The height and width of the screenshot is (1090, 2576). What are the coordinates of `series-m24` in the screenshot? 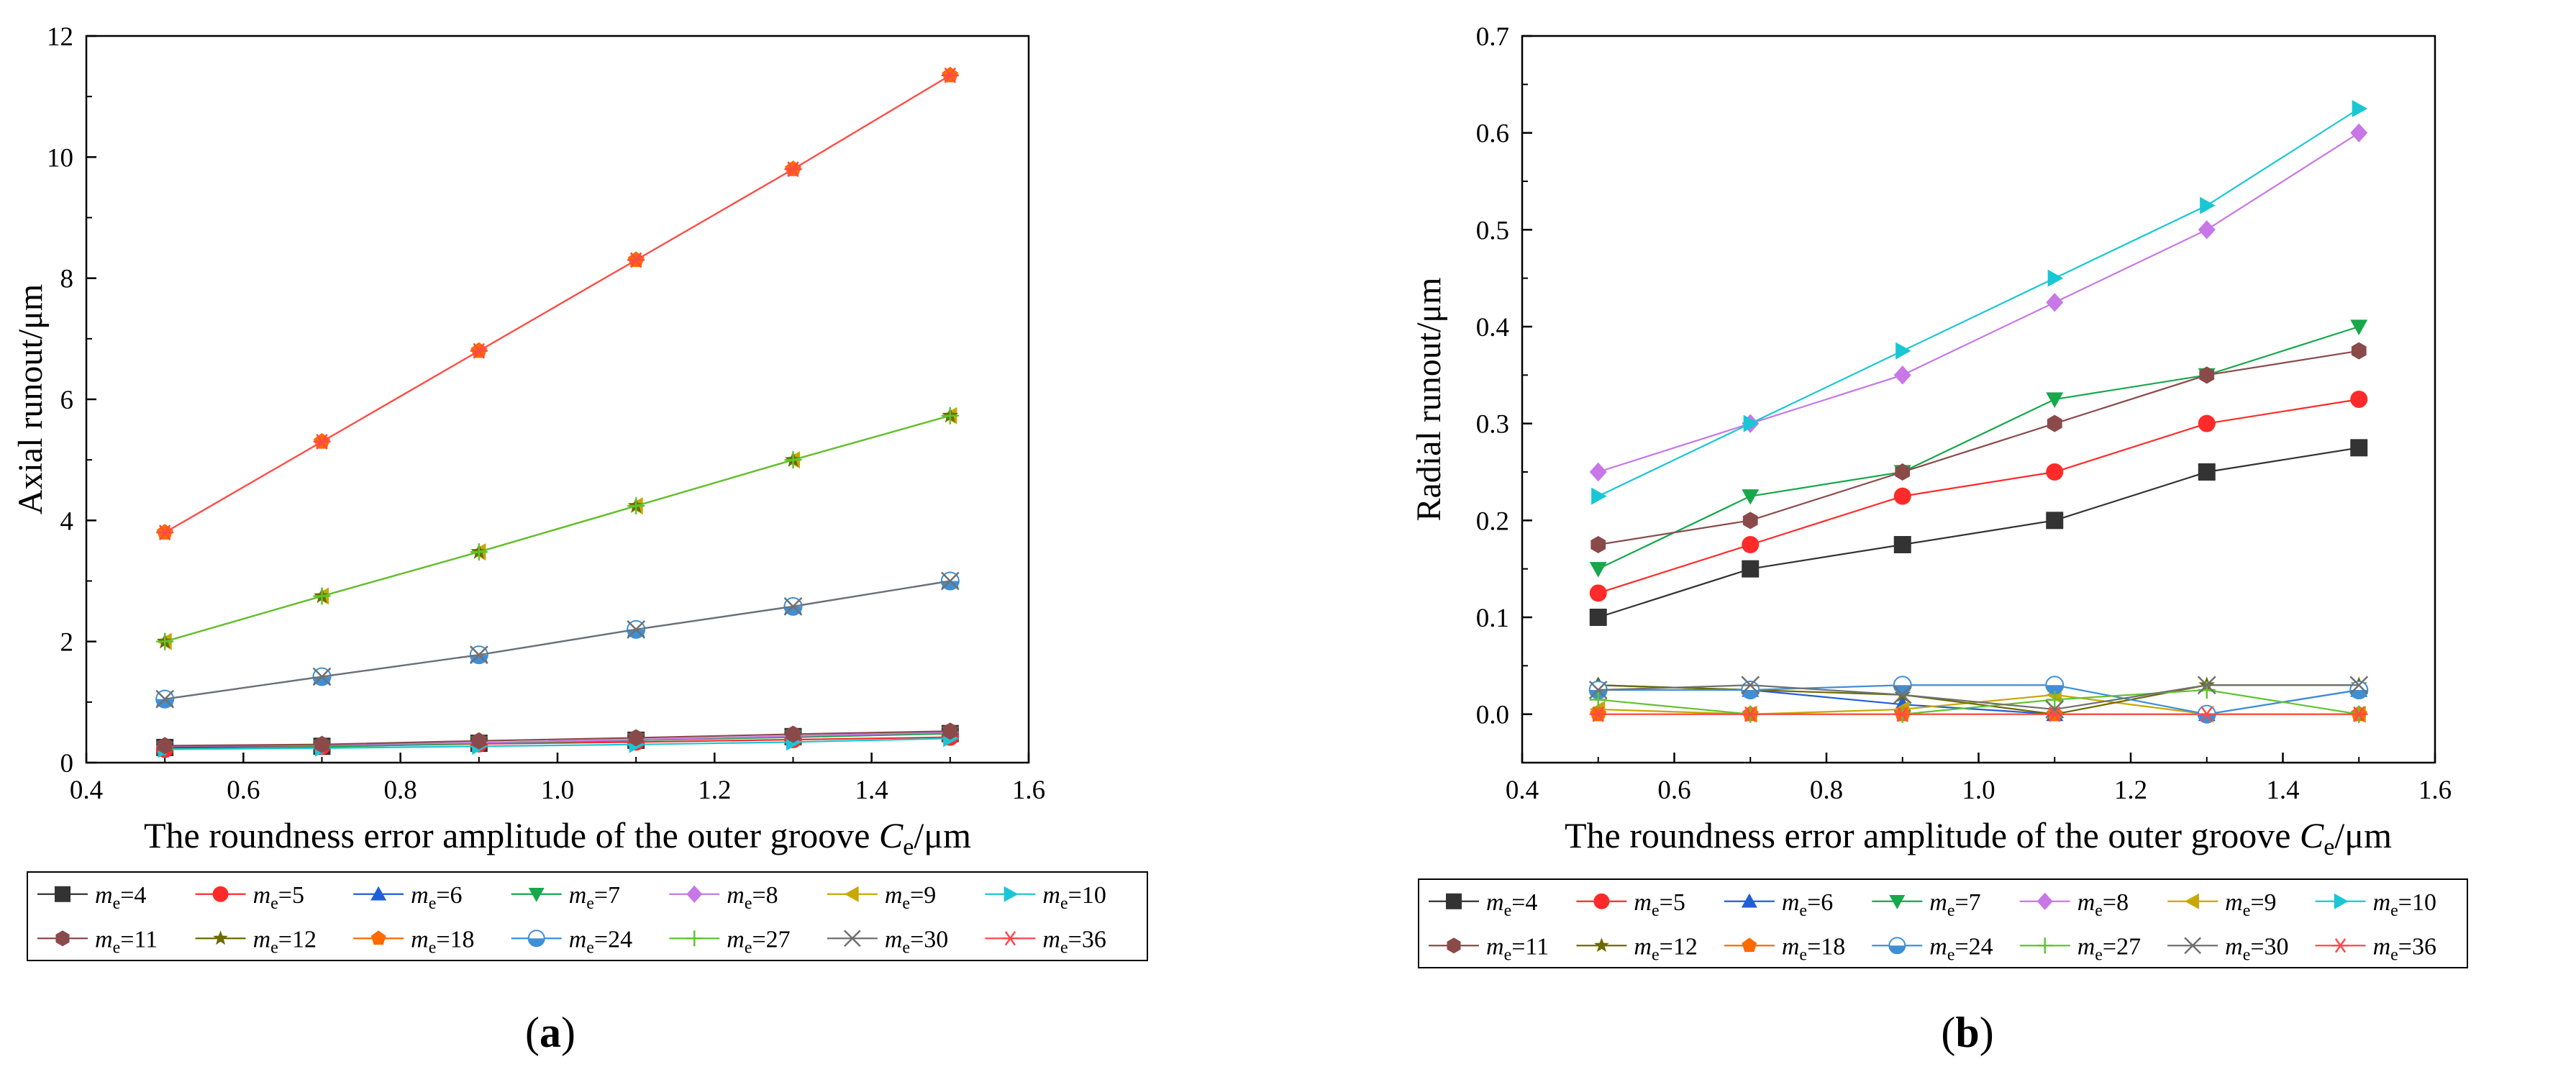 It's located at (557, 640).